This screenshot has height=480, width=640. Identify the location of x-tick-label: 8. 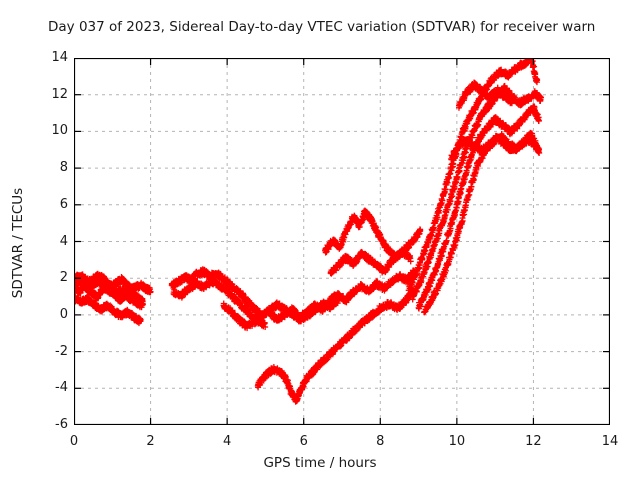
(380, 441).